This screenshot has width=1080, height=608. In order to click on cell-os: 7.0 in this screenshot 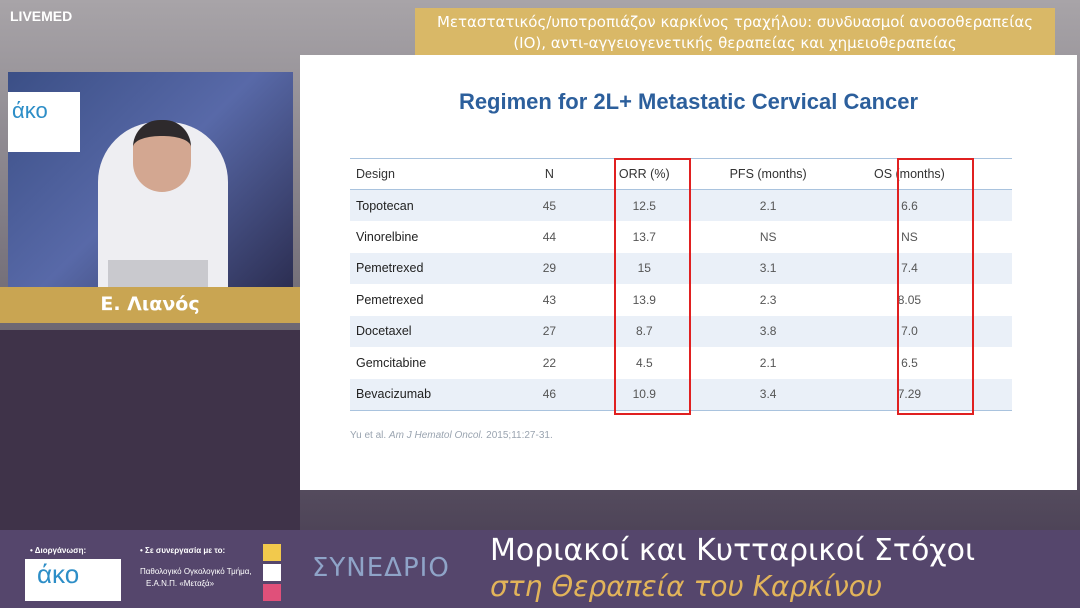, I will do `click(909, 331)`.